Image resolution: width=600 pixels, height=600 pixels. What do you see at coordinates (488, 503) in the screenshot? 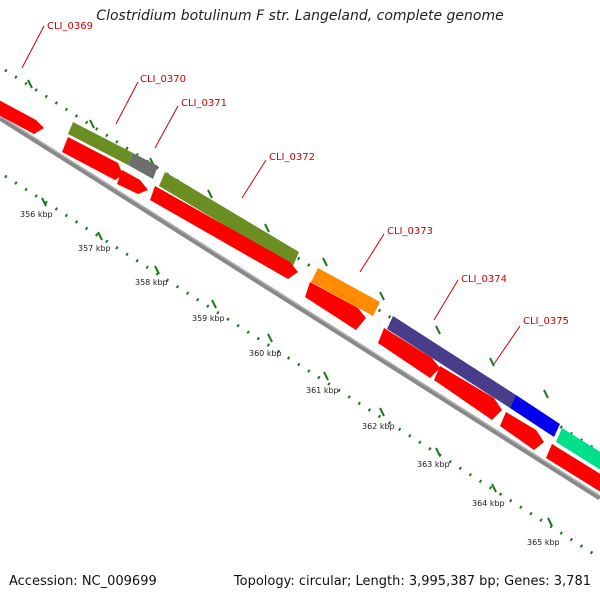
I see `kbp-label: 364 kbp` at bounding box center [488, 503].